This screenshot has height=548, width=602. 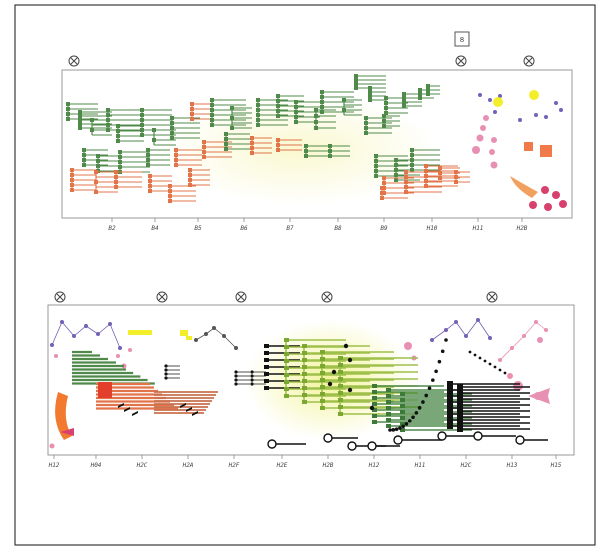 What do you see at coordinates (498, 102) in the screenshot?
I see `yellow-blob` at bounding box center [498, 102].